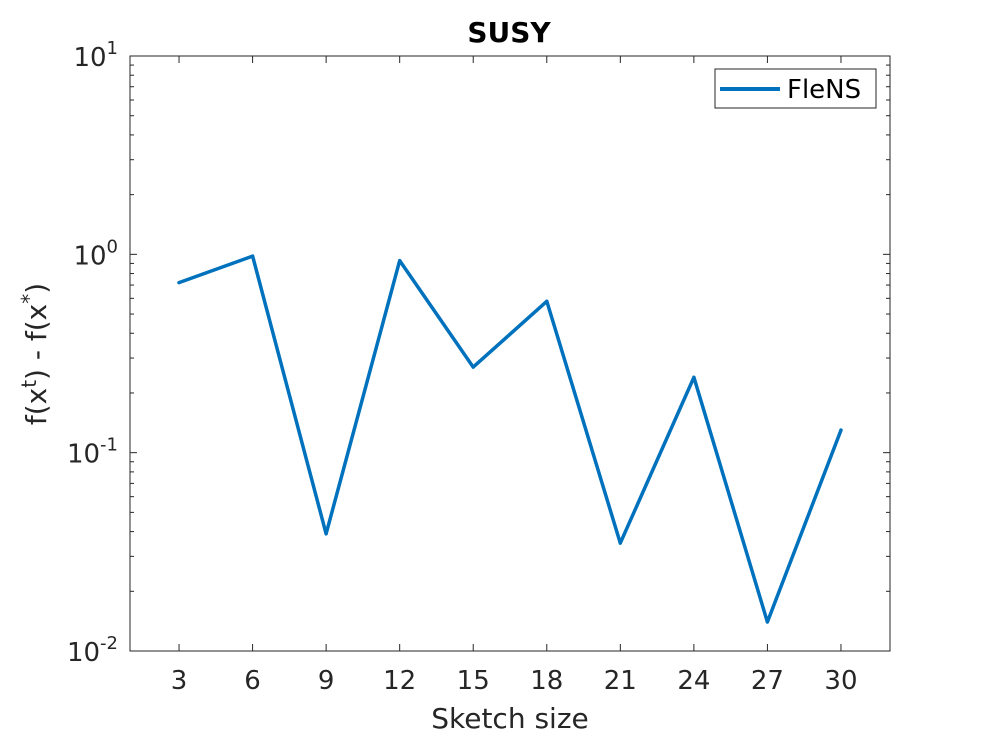 The image size is (984, 736). I want to click on x-tick-label-3: 12, so click(399, 681).